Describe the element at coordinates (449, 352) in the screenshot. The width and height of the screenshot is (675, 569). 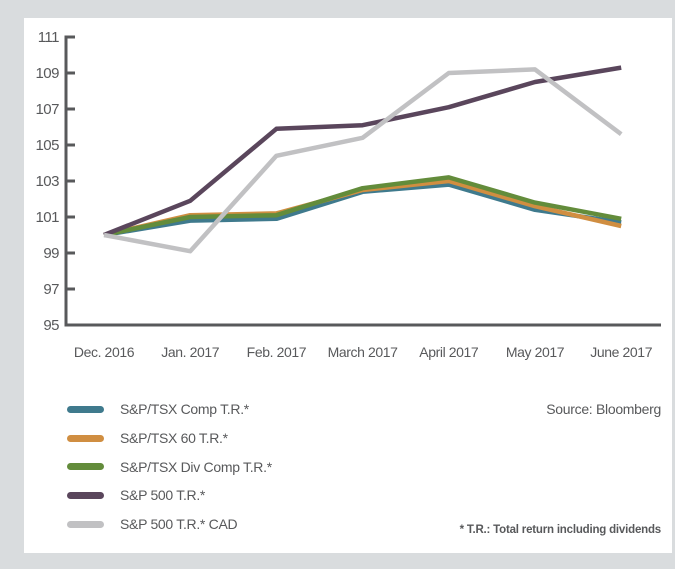
I see `x-axis-label: April 2017` at that location.